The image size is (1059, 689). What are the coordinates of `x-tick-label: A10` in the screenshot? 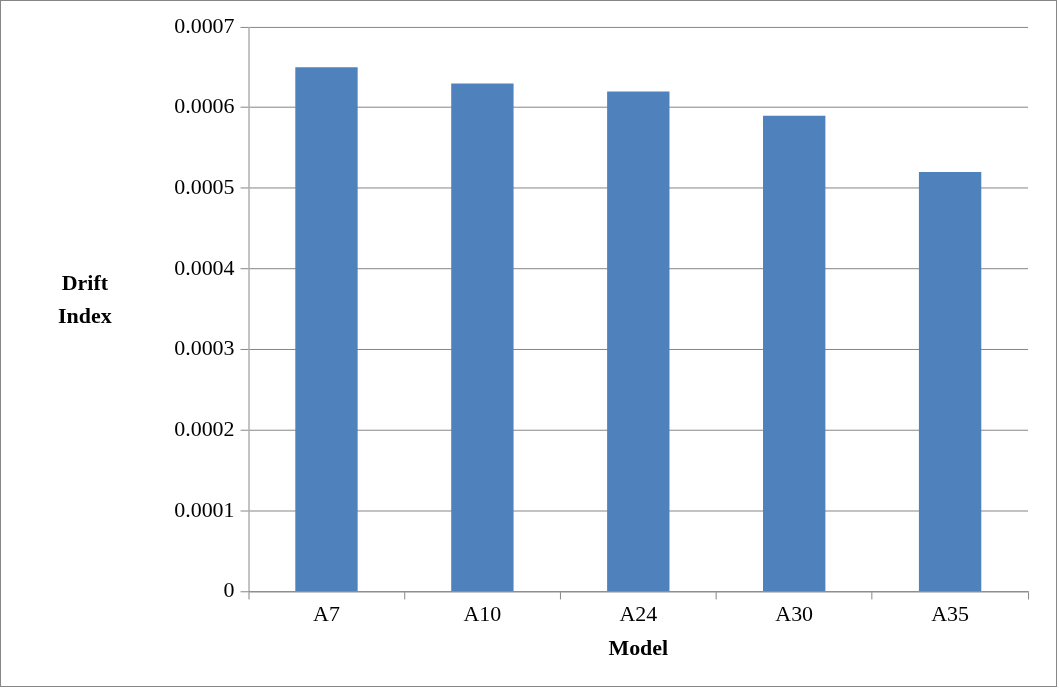 It's located at (482, 614).